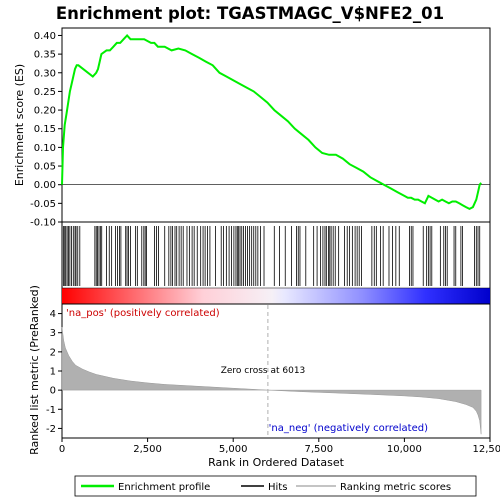 This screenshot has height=500, width=500. Describe the element at coordinates (43, 223) in the screenshot. I see `es-tick-label: -0.10` at that location.